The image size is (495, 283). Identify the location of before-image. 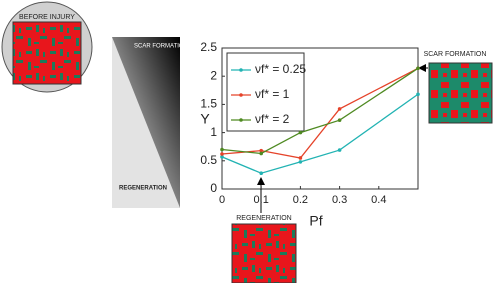
(47, 53).